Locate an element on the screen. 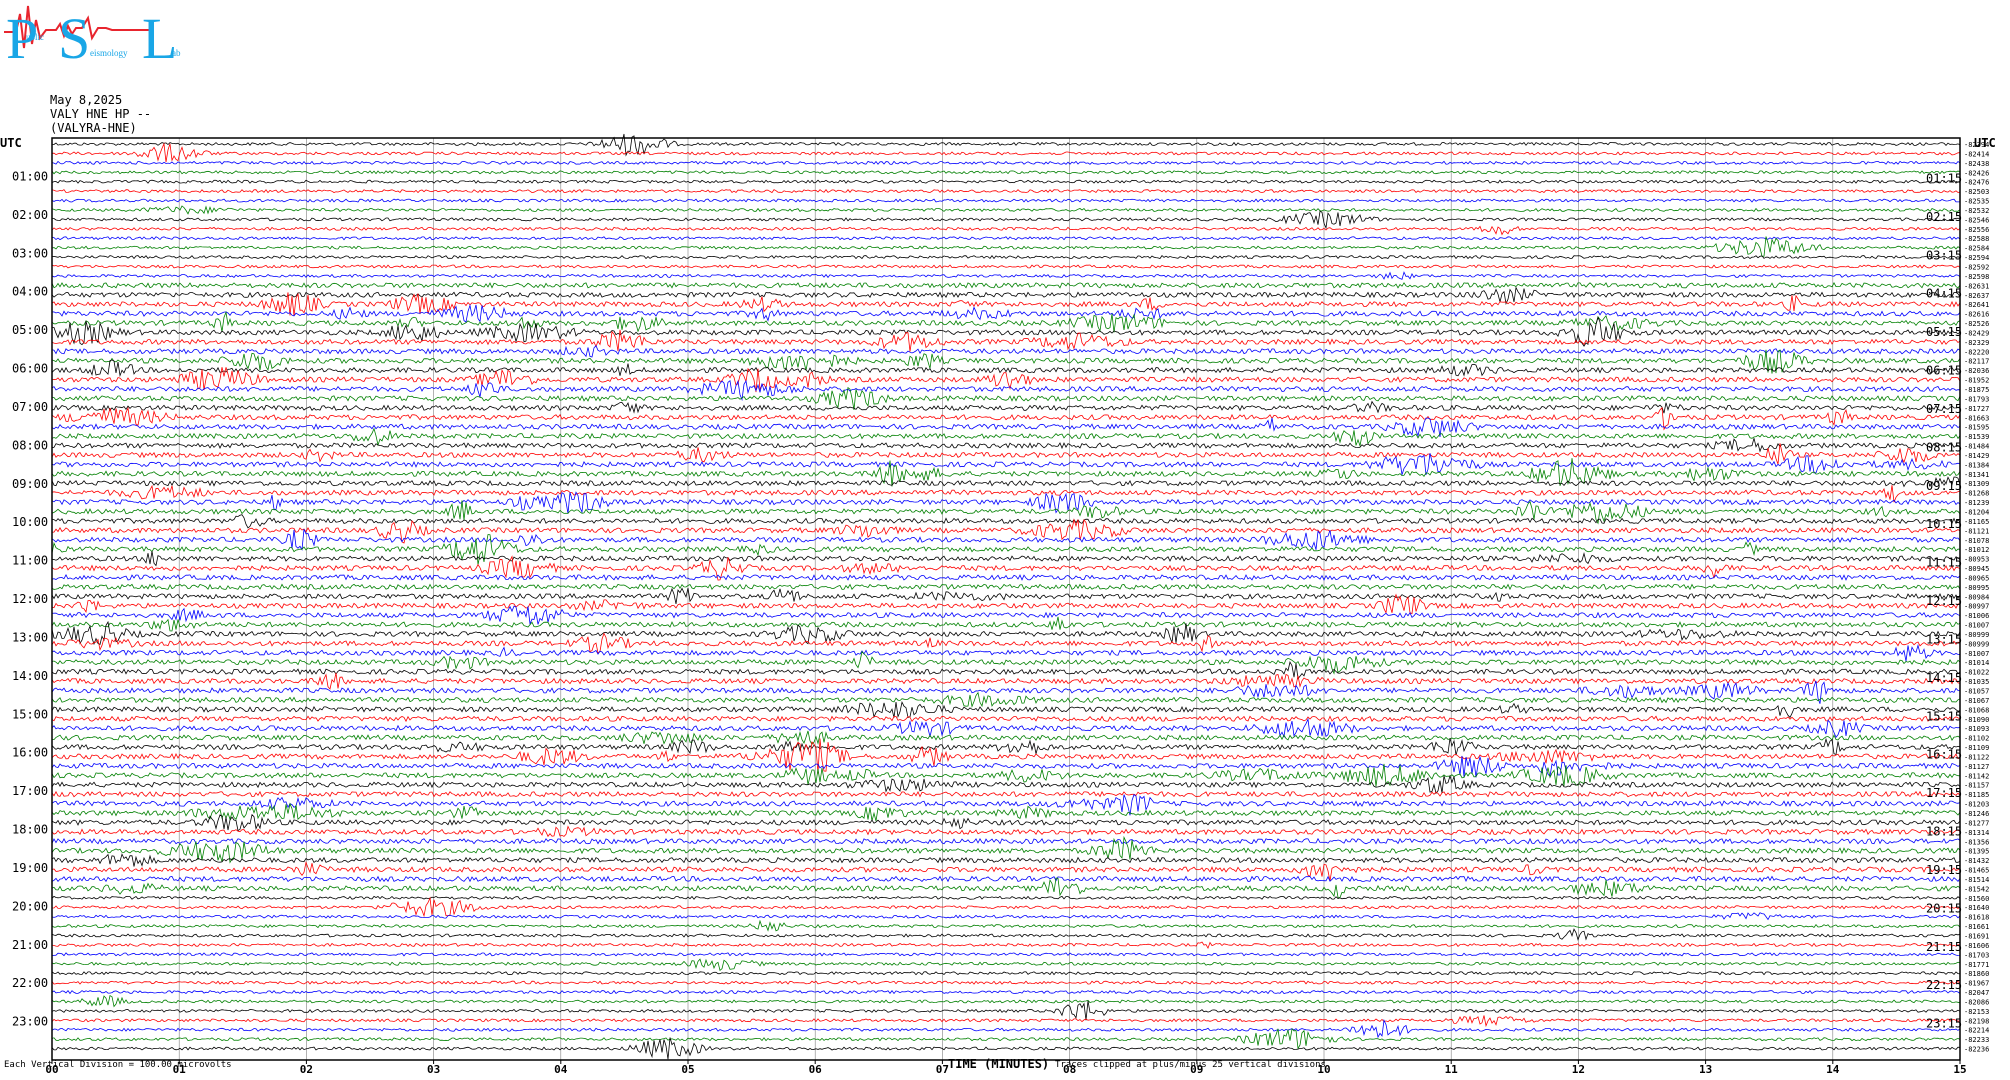  hour-label-left: 07:00 is located at coordinates (30, 407).